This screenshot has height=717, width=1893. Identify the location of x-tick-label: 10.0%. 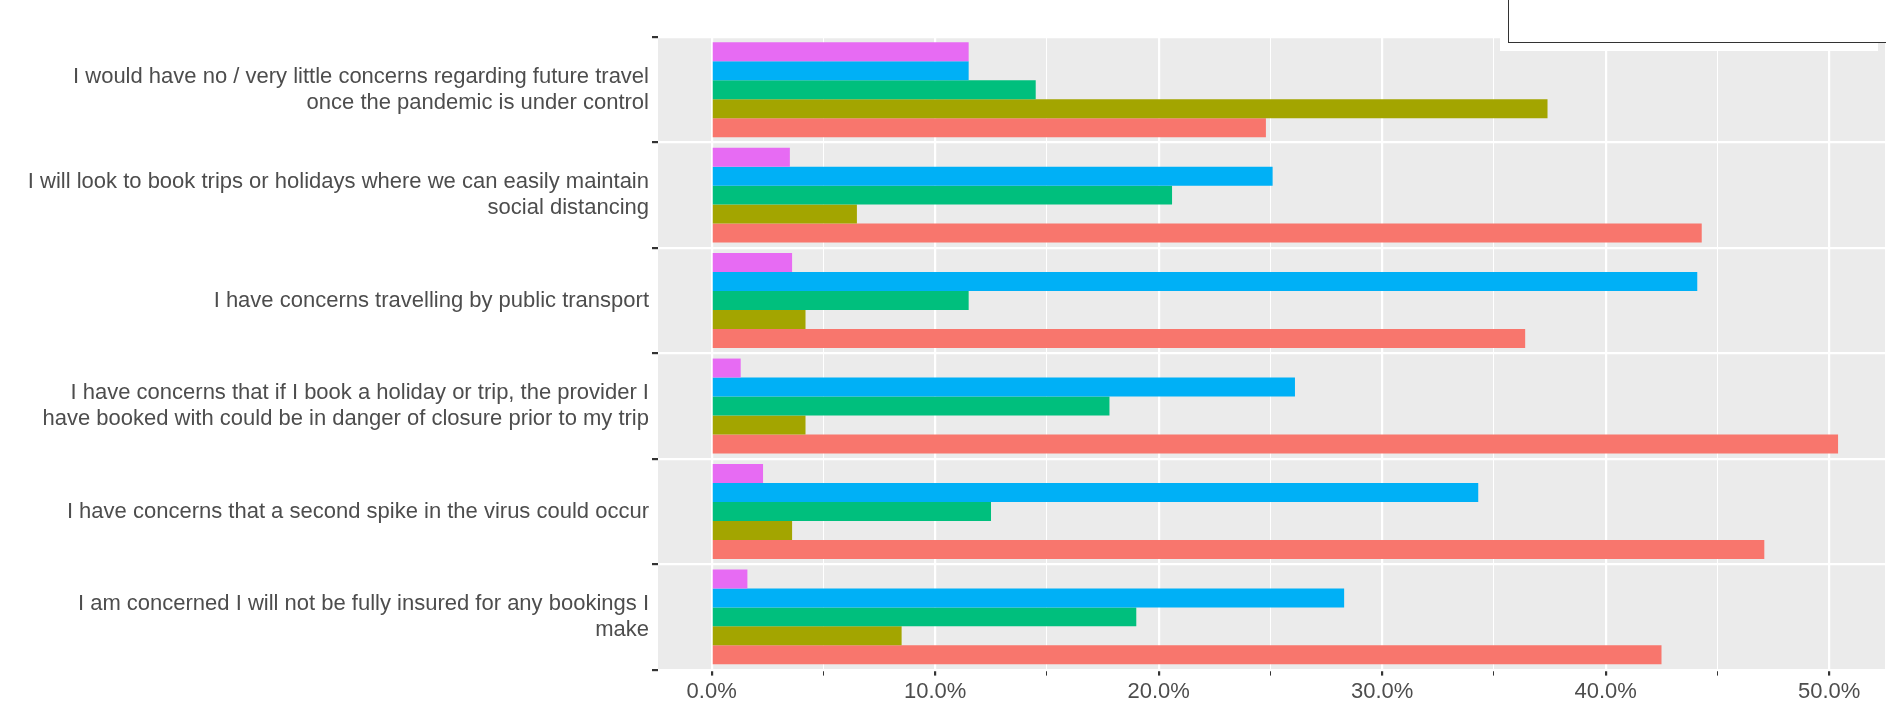
(935, 690).